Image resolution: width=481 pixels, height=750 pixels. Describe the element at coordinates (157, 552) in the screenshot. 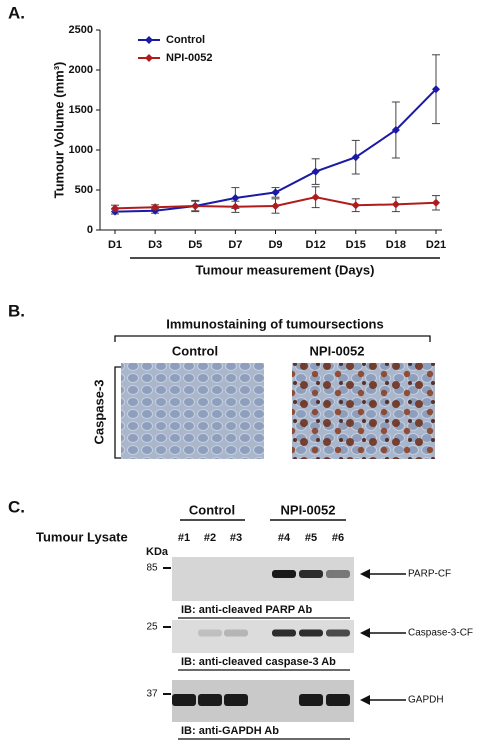

I see `unit-label: KDa` at that location.